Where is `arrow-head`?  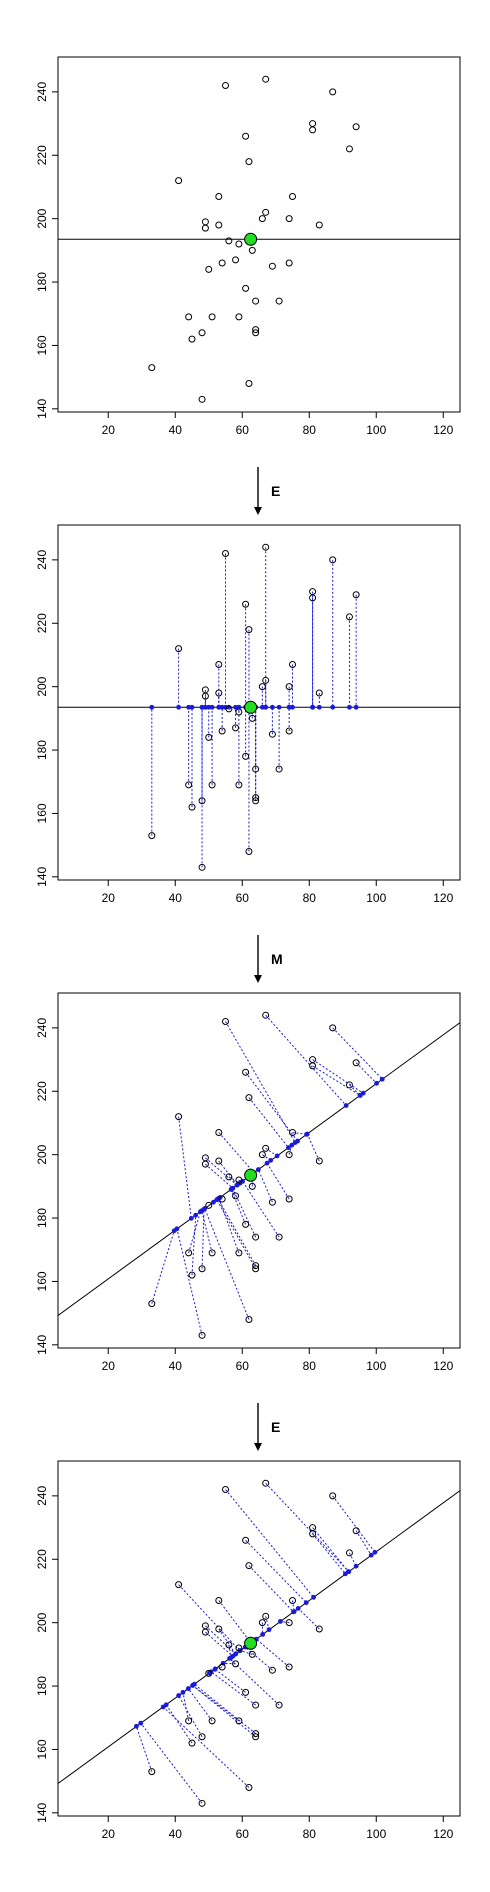 arrow-head is located at coordinates (258, 979).